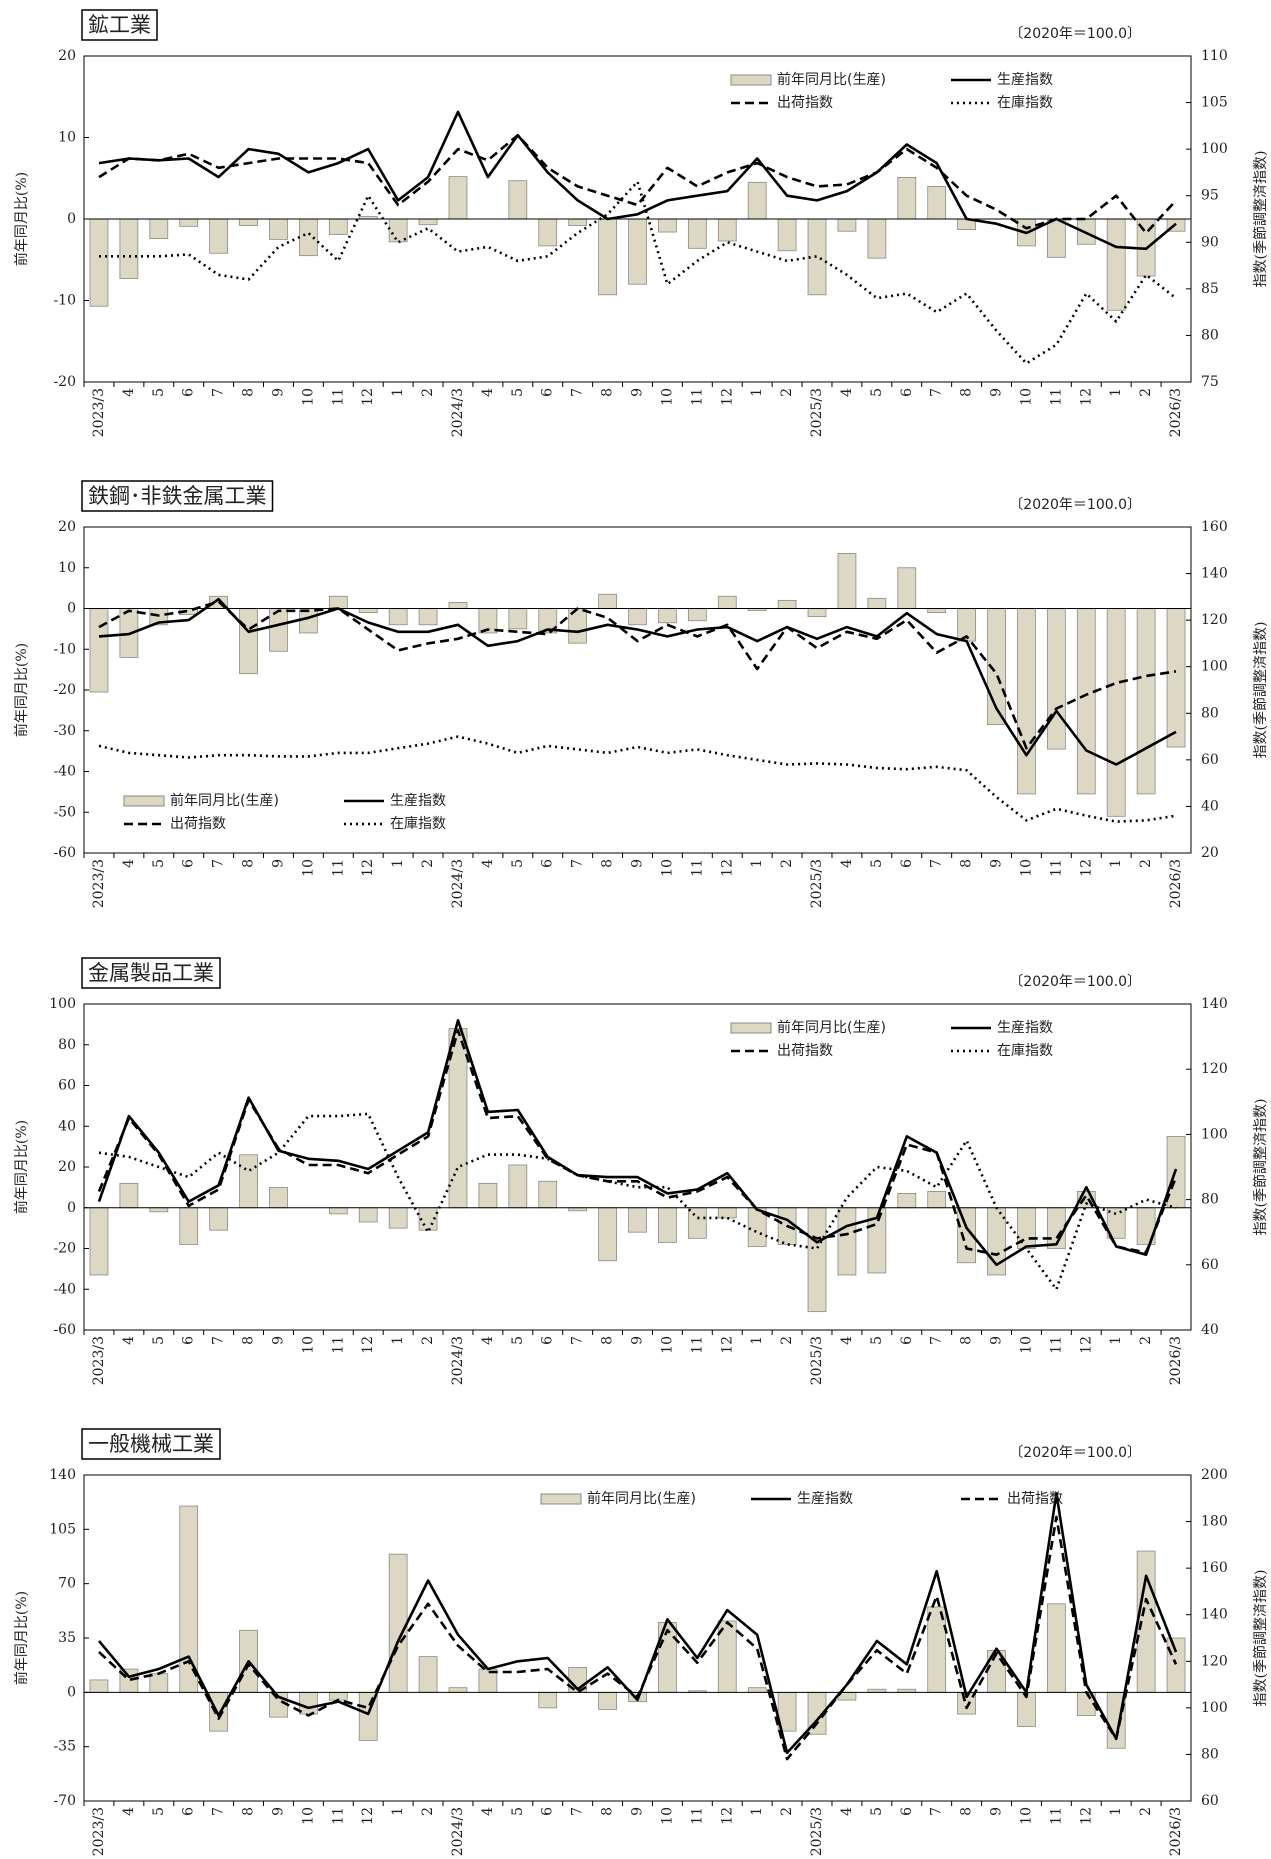  What do you see at coordinates (64, 812) in the screenshot?
I see `y-tick-label: -50` at bounding box center [64, 812].